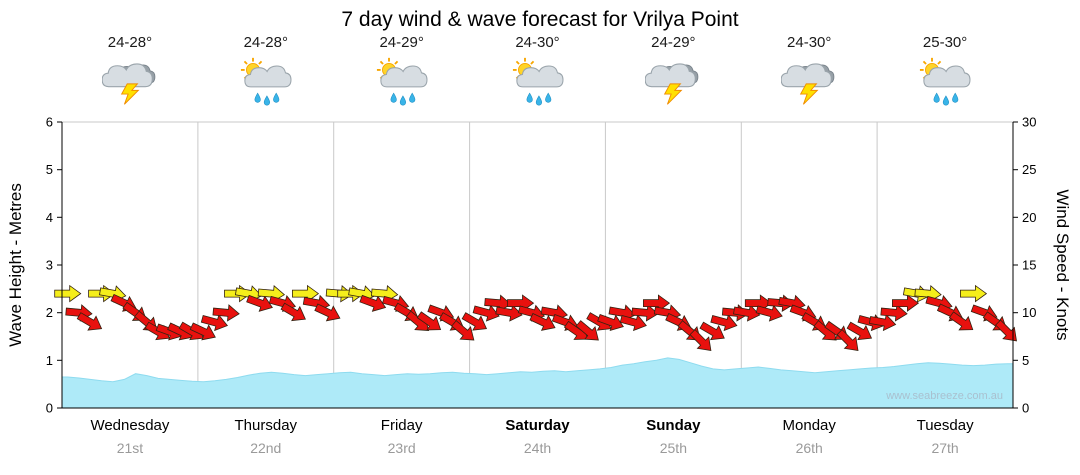  Describe the element at coordinates (809, 436) in the screenshot. I see `day-label-monday: Monday 26th` at that location.